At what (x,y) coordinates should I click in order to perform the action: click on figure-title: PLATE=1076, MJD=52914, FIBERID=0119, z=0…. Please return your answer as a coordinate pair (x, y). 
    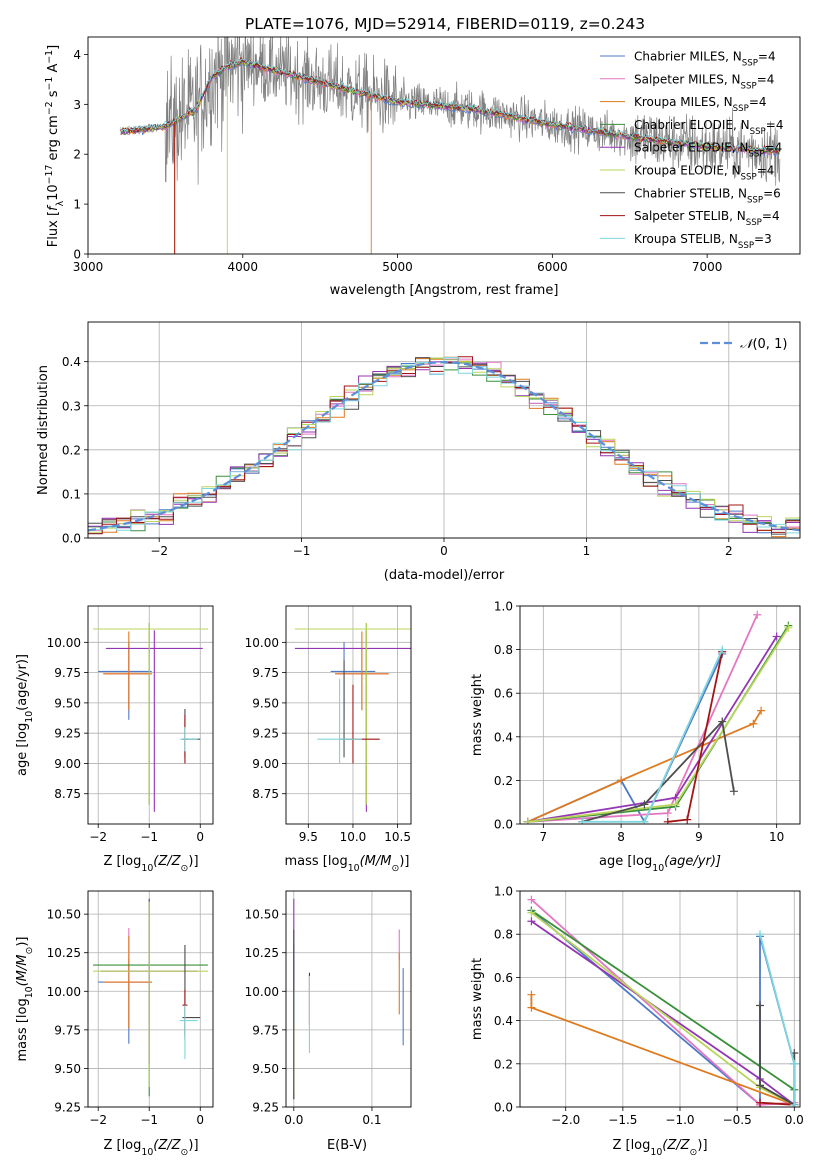
    Looking at the image, I should click on (445, 24).